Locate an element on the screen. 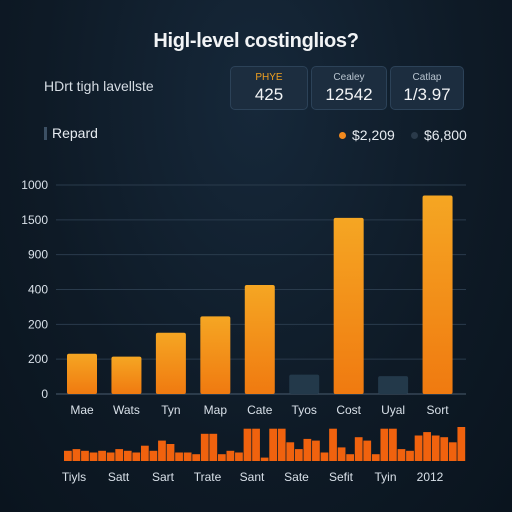 Image resolution: width=512 pixels, height=512 pixels. kpi-card-cealey: Cealey 12542 is located at coordinates (349, 88).